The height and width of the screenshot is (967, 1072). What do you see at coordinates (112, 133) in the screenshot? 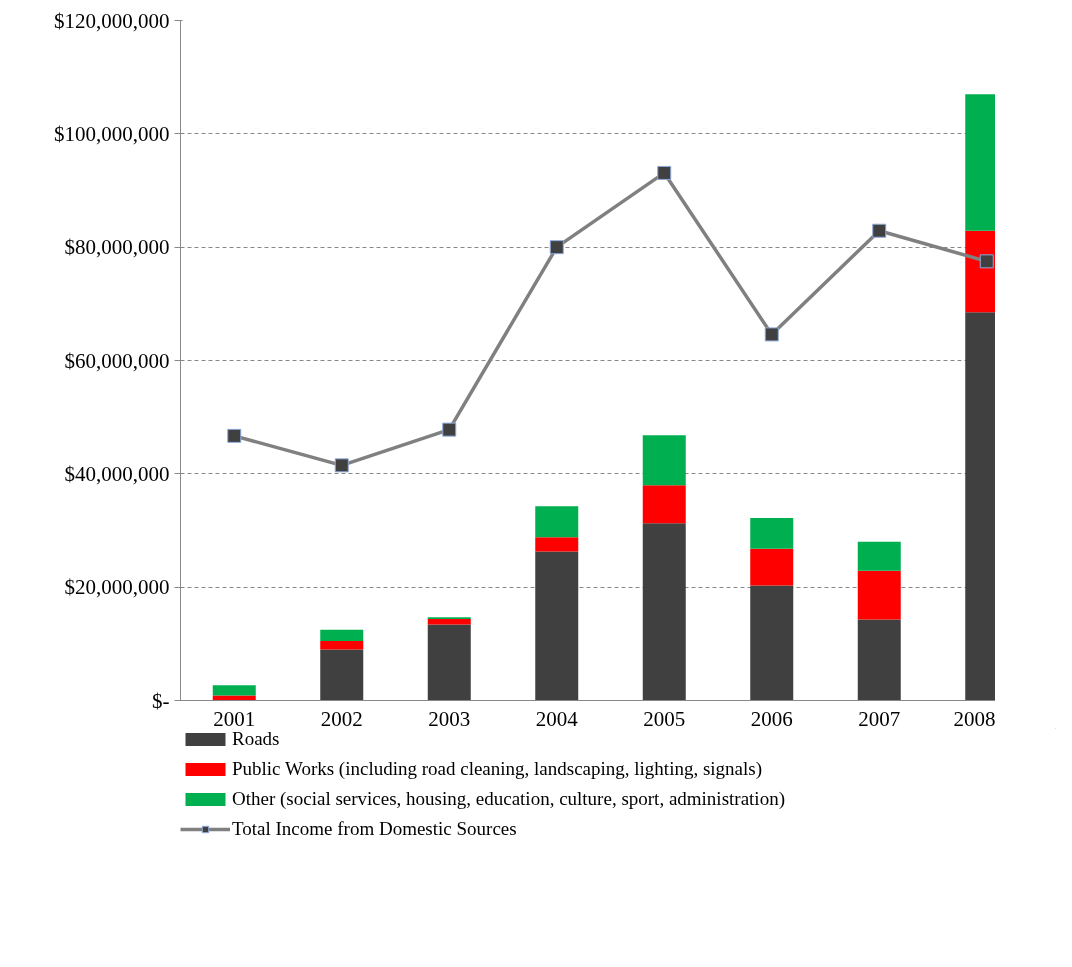
I see `y-tick-label: $100,000,000` at bounding box center [112, 133].